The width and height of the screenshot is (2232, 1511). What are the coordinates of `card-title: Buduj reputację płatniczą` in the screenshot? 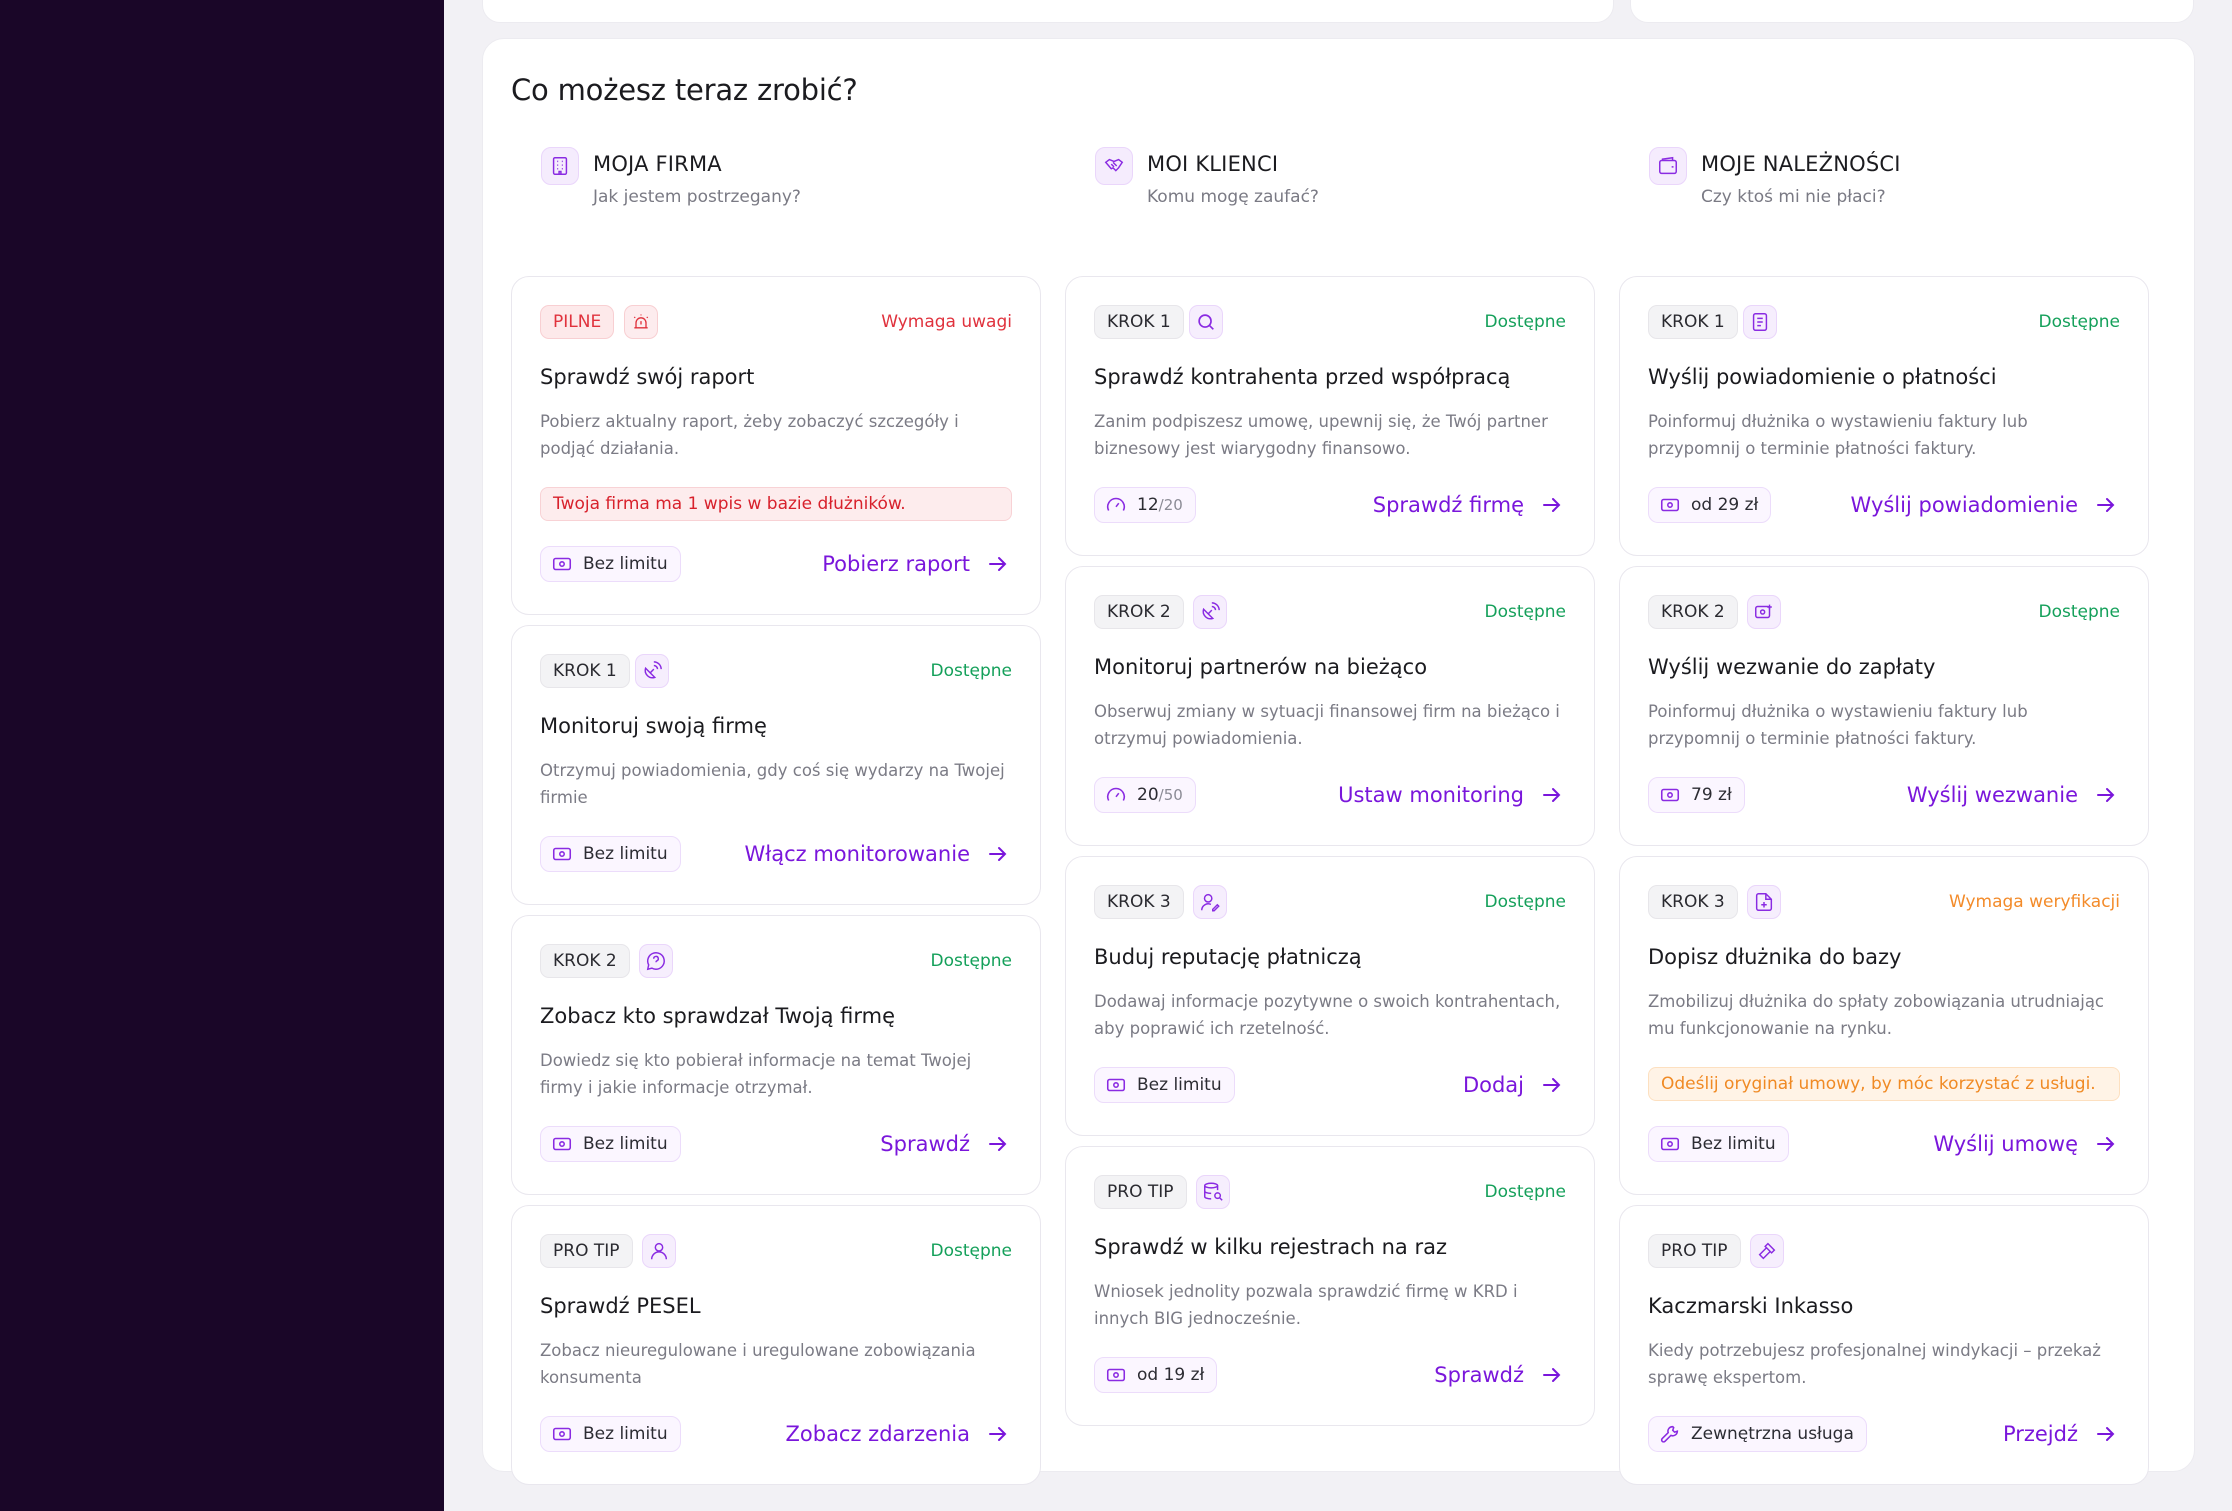 It's located at (1228, 957).